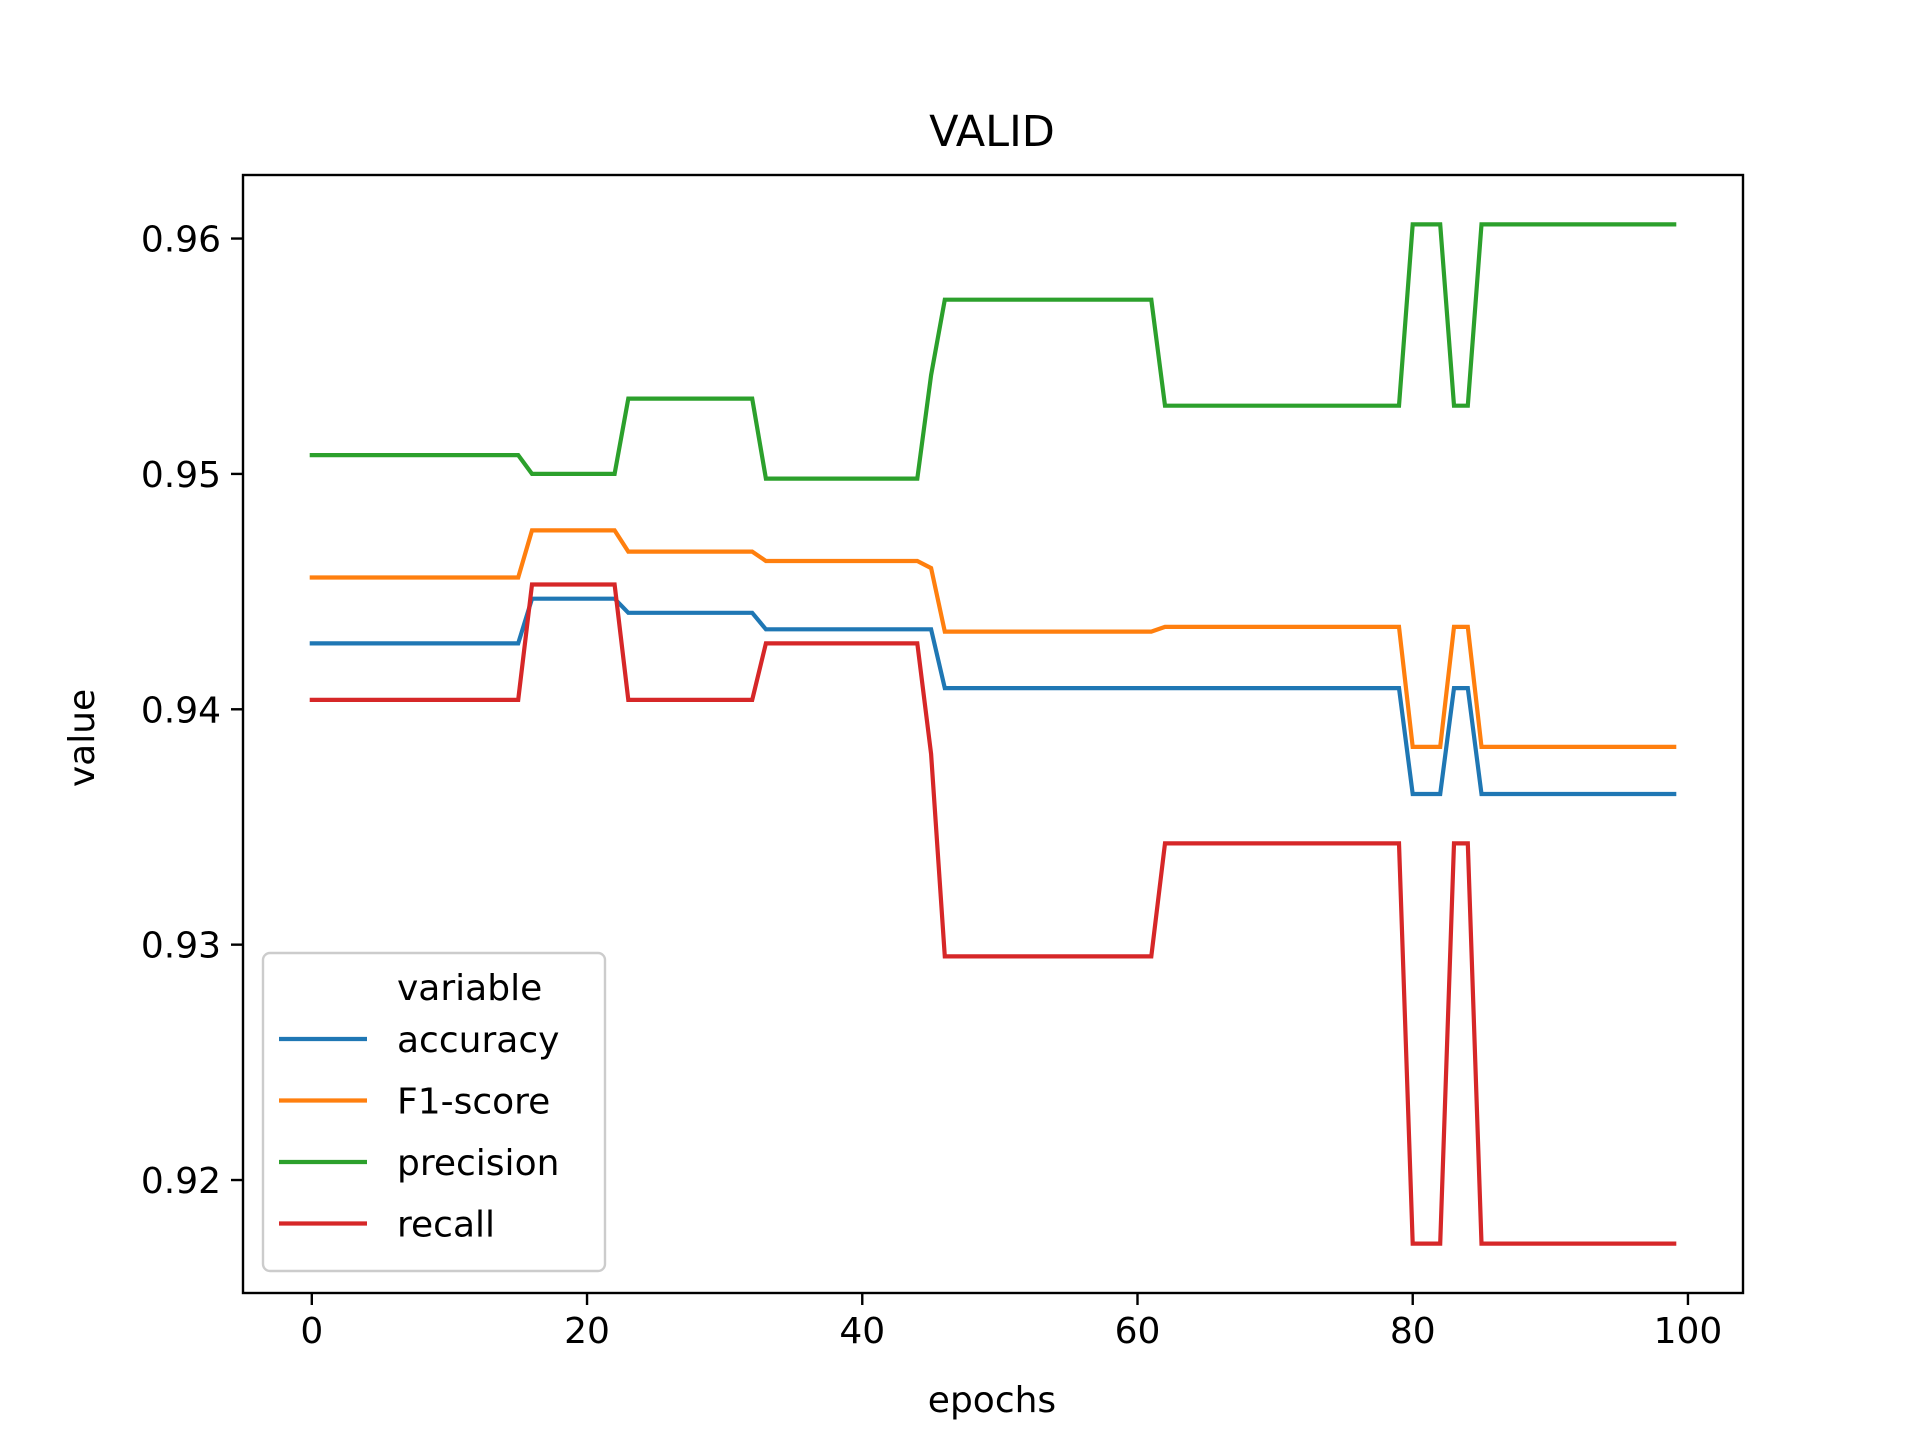  What do you see at coordinates (473, 1102) in the screenshot?
I see `legend-label-f1-score: F1-score` at bounding box center [473, 1102].